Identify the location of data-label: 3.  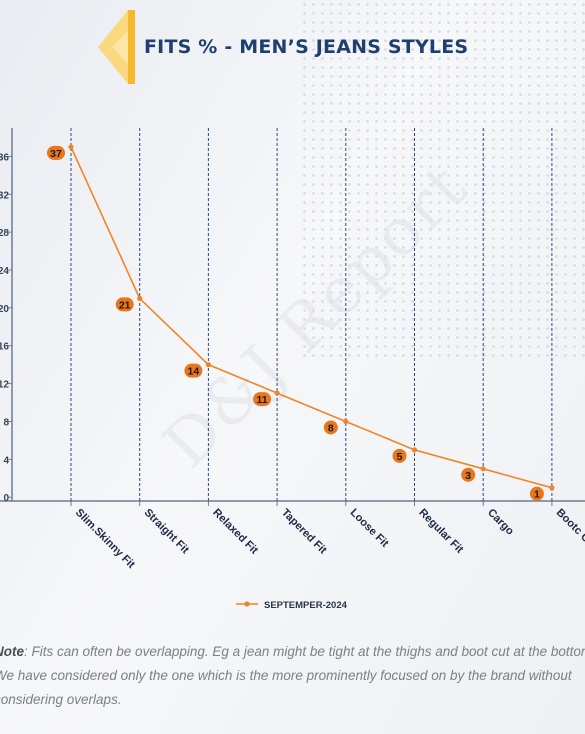
(468, 476).